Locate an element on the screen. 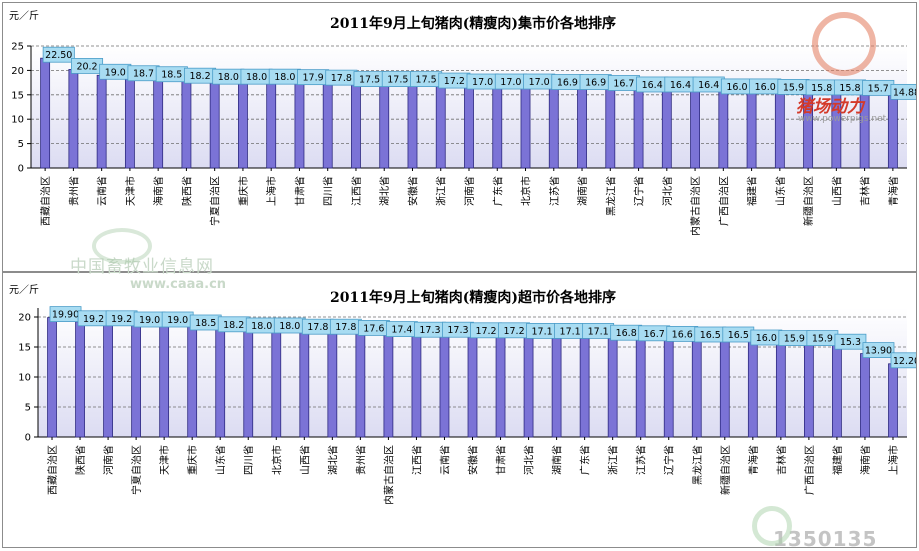 This screenshot has width=919, height=551. data-label: 17.3 is located at coordinates (457, 330).